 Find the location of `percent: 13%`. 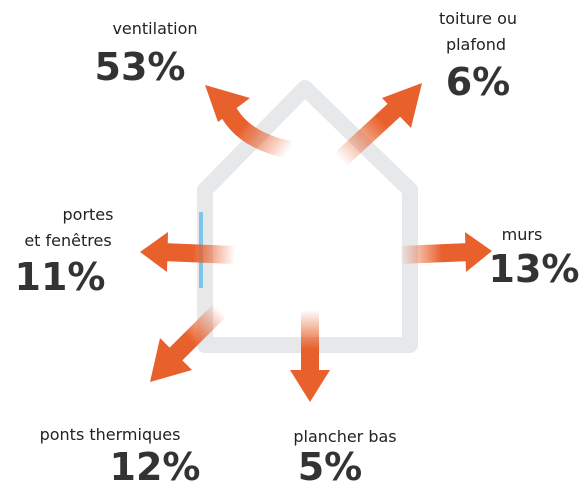

percent: 13% is located at coordinates (534, 269).